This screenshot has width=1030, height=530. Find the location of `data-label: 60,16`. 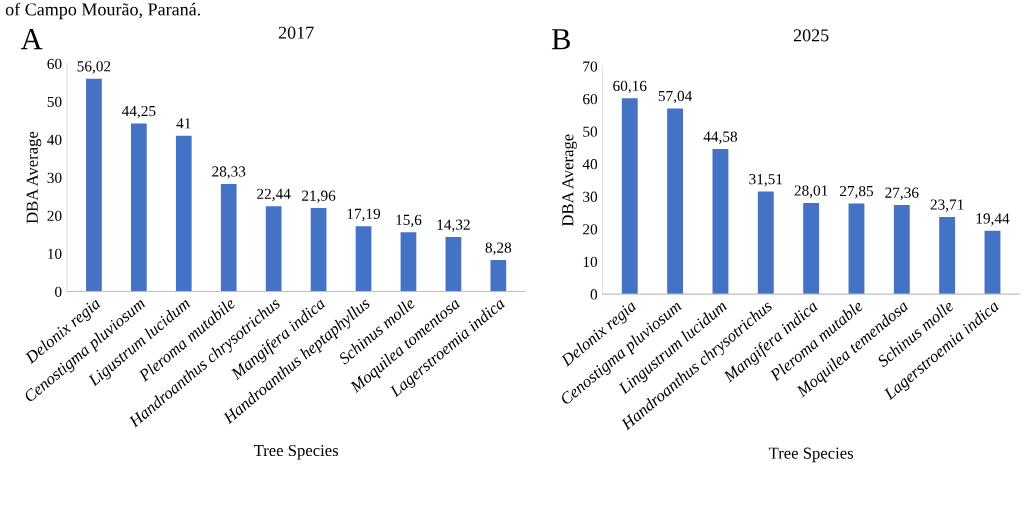

data-label: 60,16 is located at coordinates (630, 87).